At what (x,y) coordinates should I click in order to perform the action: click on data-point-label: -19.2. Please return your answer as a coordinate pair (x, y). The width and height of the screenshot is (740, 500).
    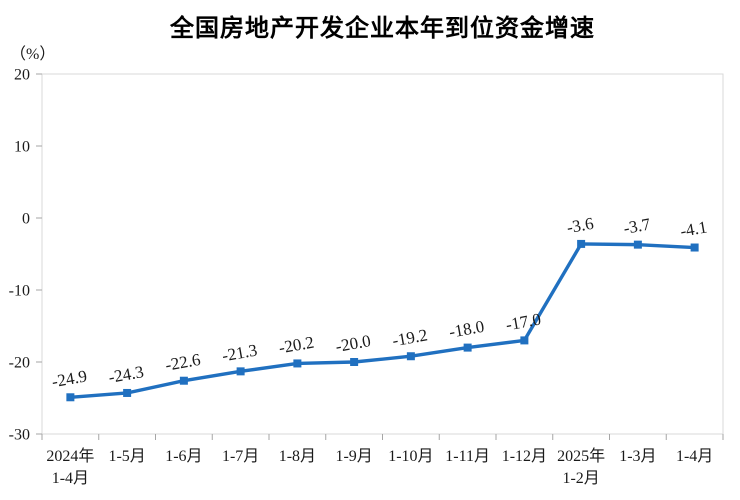
    Looking at the image, I should click on (410, 337).